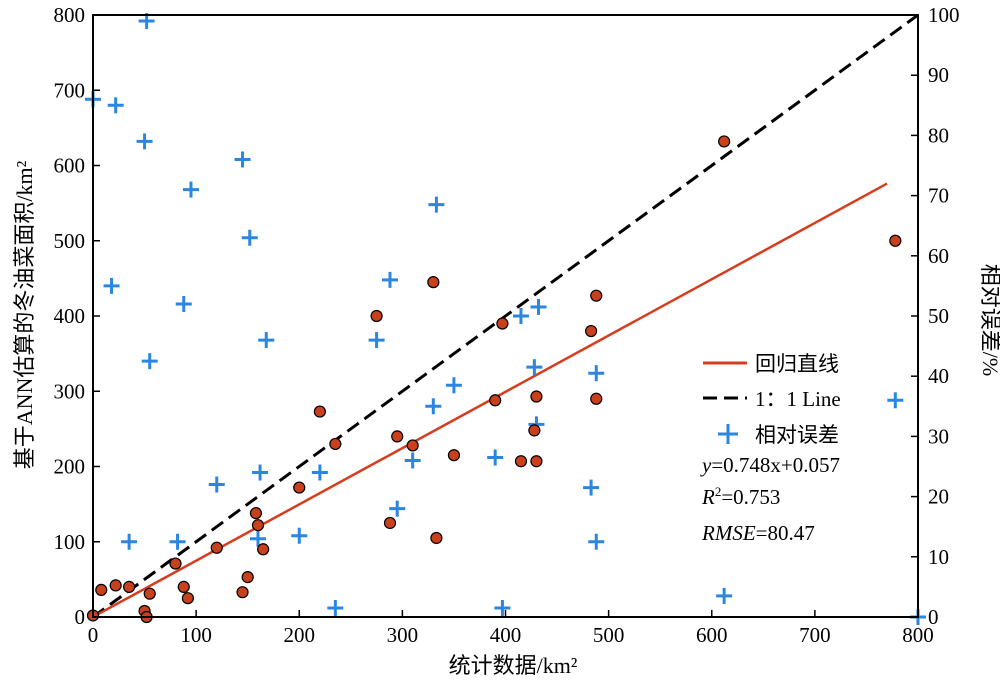 The image size is (1000, 683). What do you see at coordinates (944, 15) in the screenshot?
I see `y2-tick-label: 100` at bounding box center [944, 15].